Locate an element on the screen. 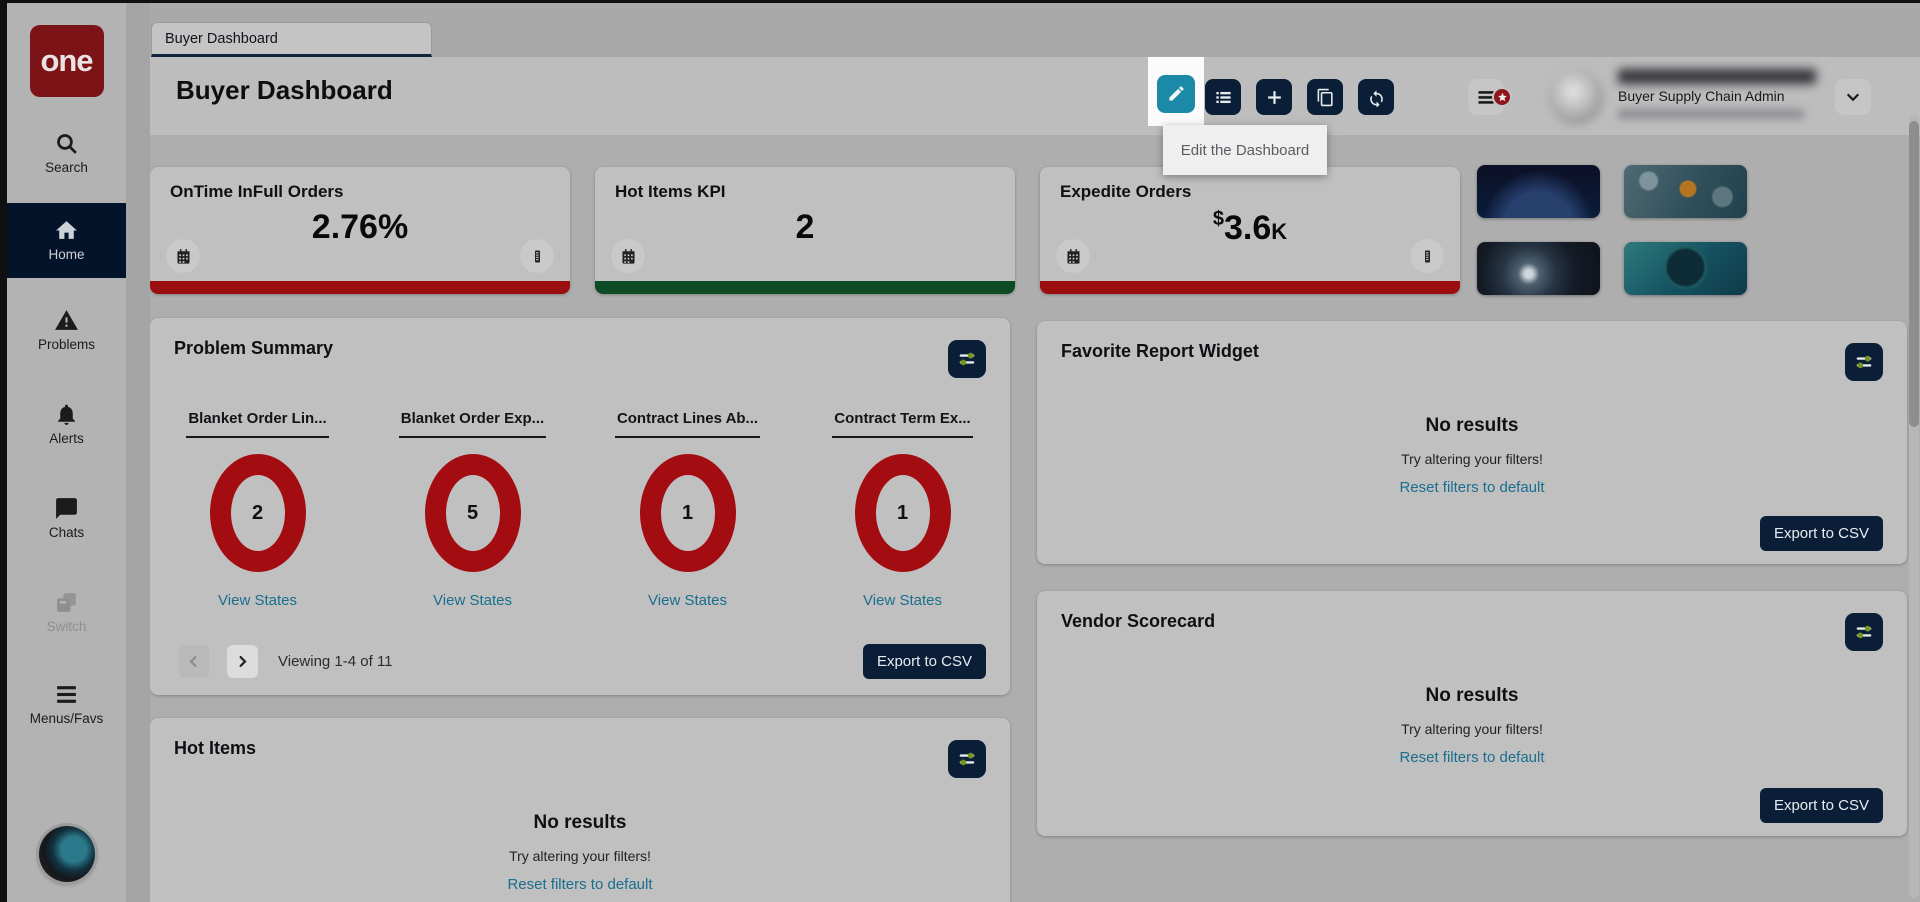  menu-icon is located at coordinates (1486, 97).